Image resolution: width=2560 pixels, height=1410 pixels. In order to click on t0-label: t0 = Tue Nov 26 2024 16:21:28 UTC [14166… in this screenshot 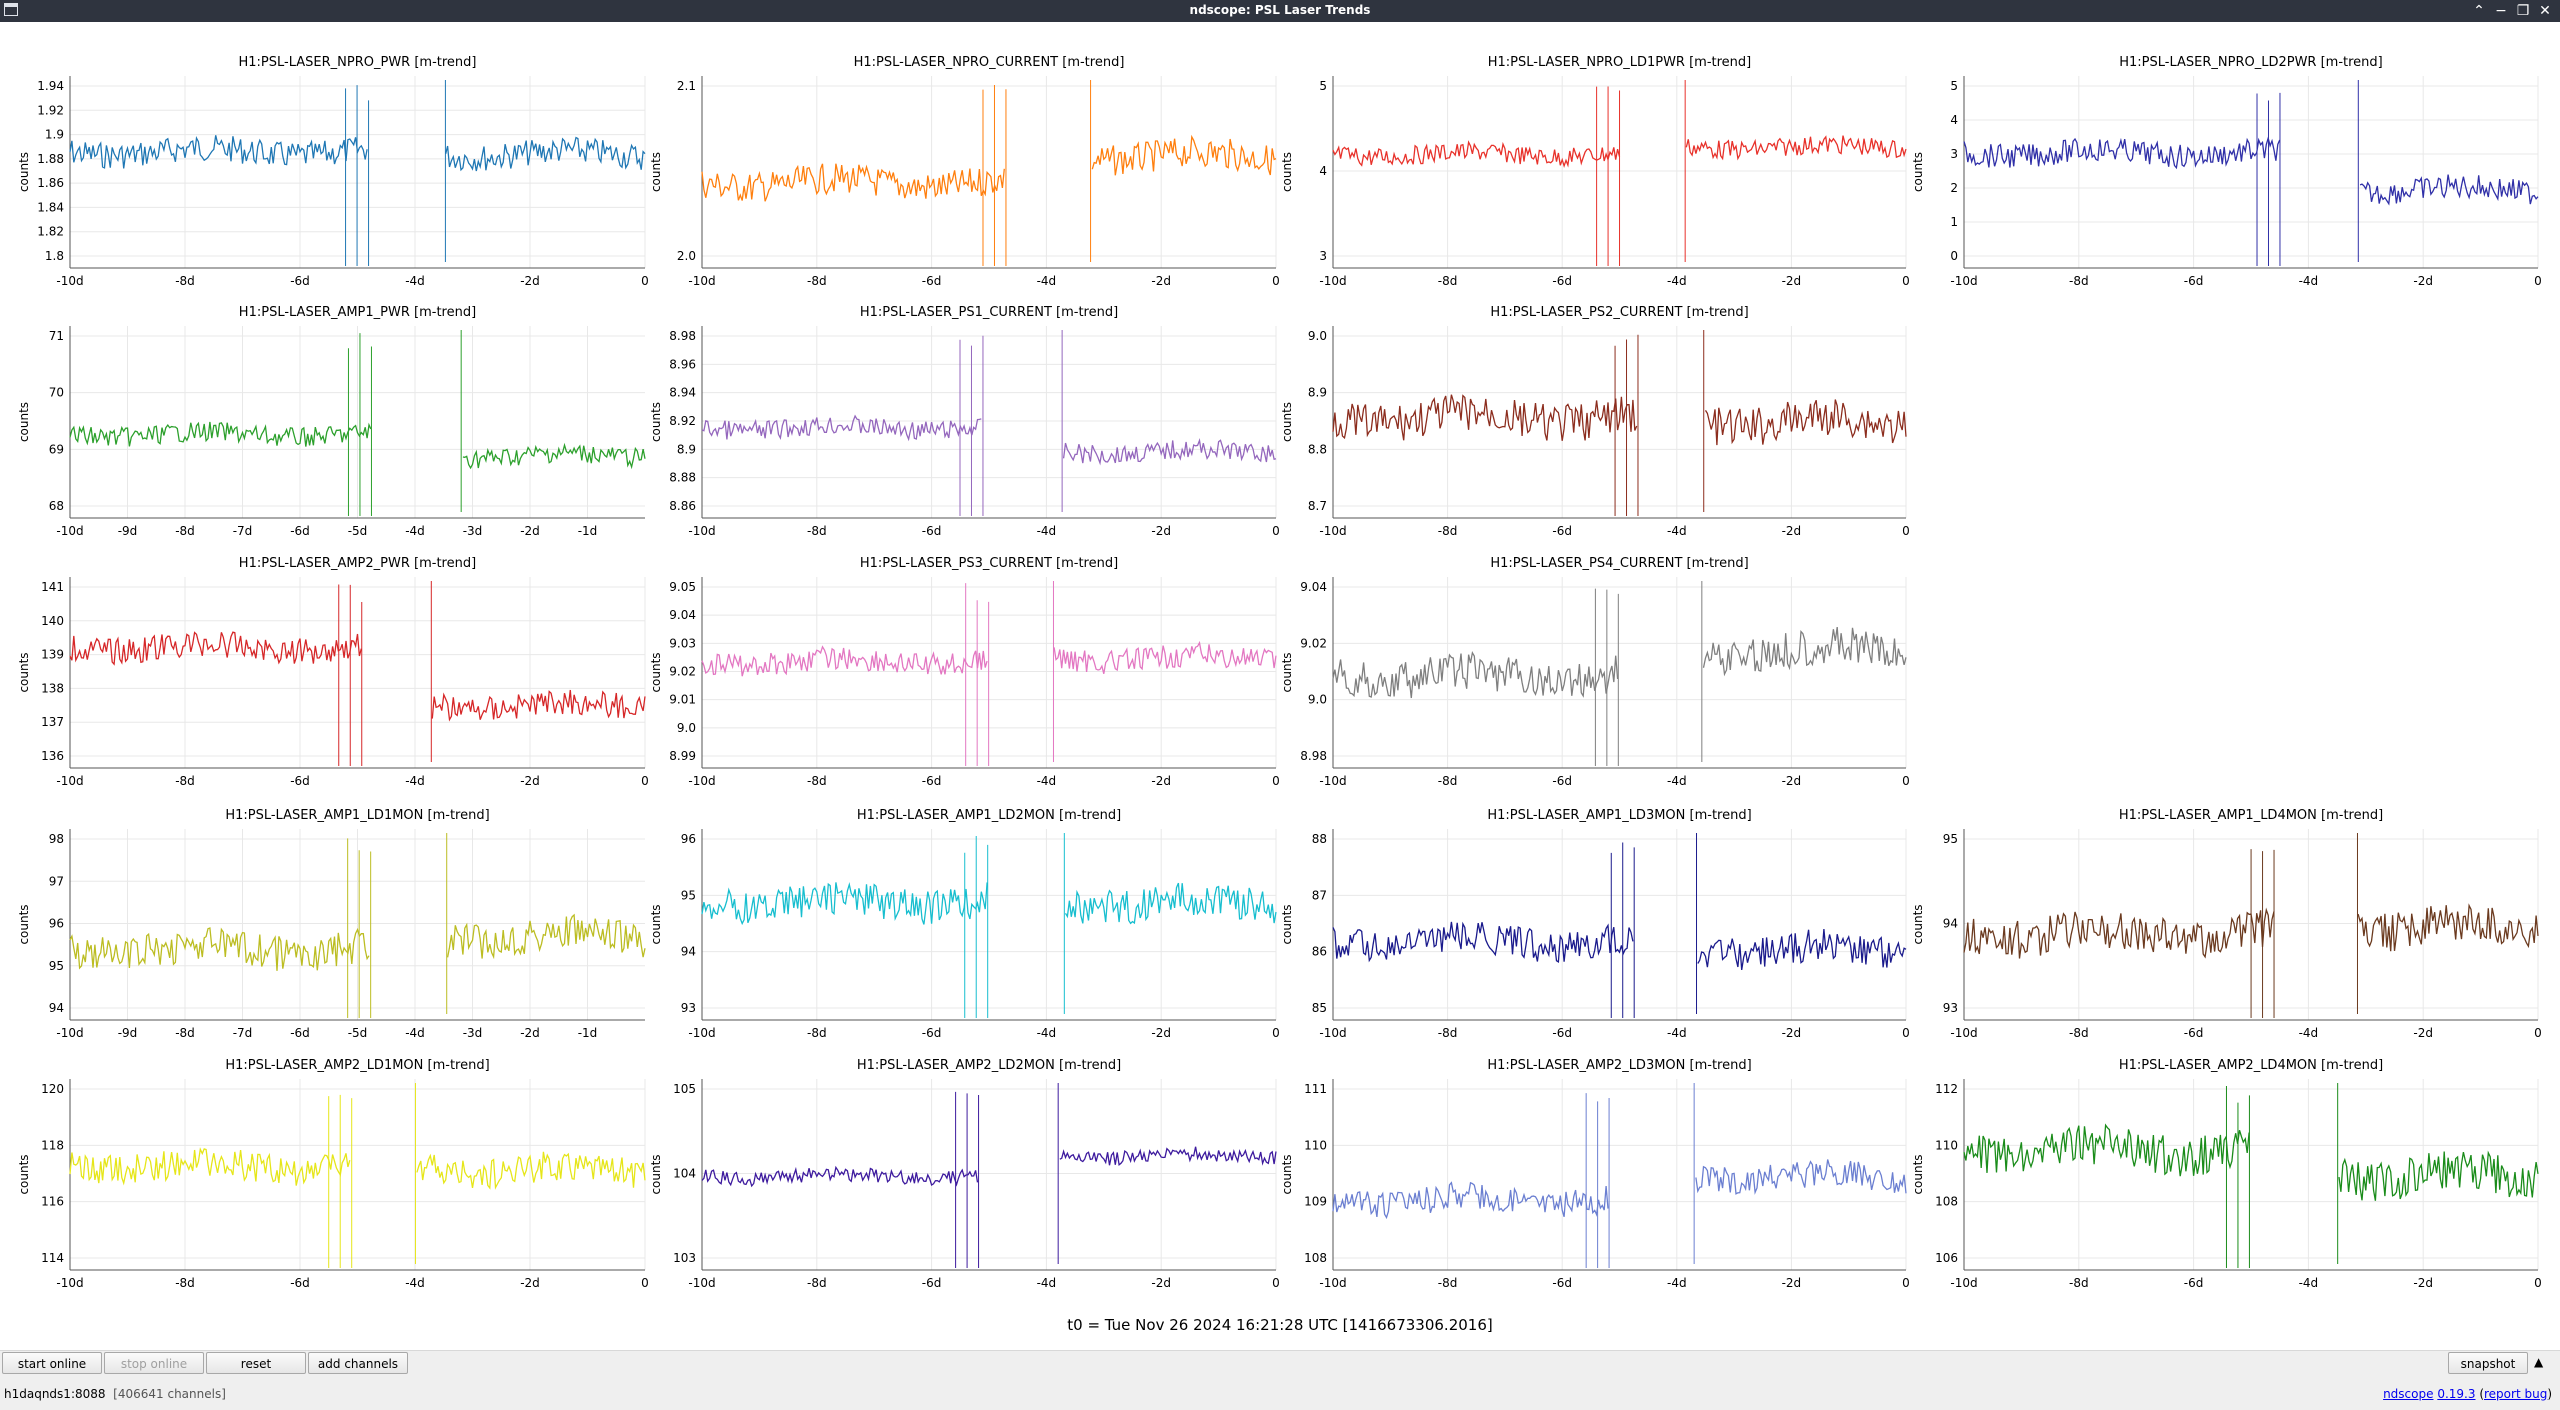, I will do `click(1280, 1325)`.